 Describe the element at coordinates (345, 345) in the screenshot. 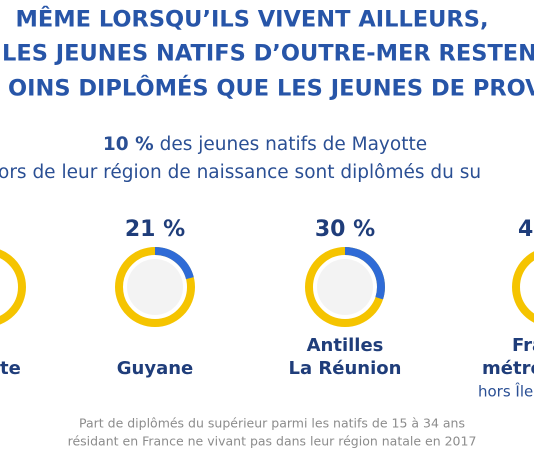

I see `gauge-name: Antilles` at that location.